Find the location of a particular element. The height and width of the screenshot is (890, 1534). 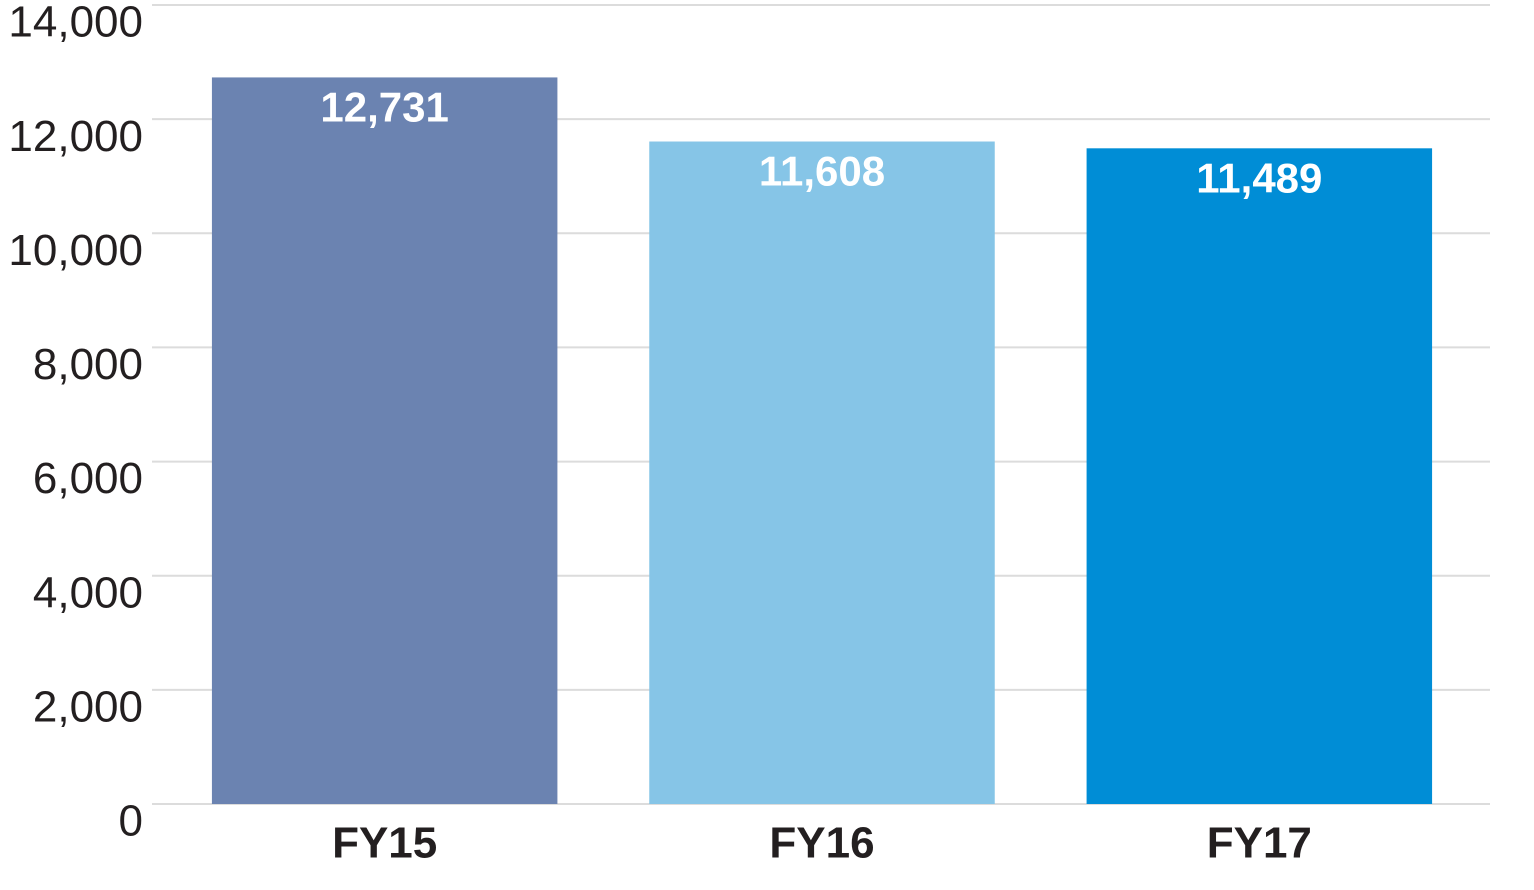

x-tick-label: FY17 is located at coordinates (1259, 843).